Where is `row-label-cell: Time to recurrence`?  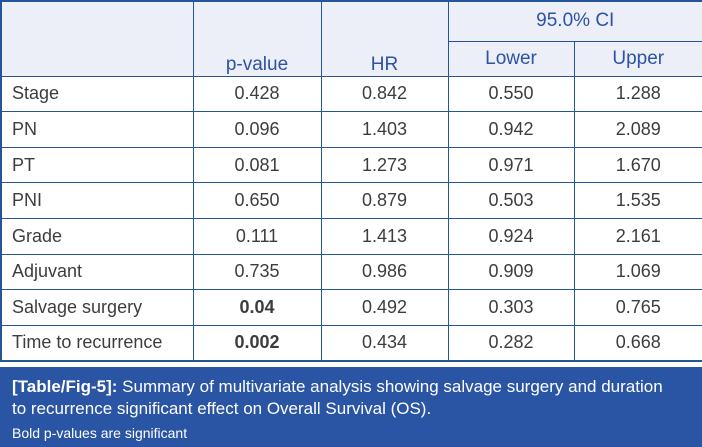
row-label-cell: Time to recurrence is located at coordinates (97, 343).